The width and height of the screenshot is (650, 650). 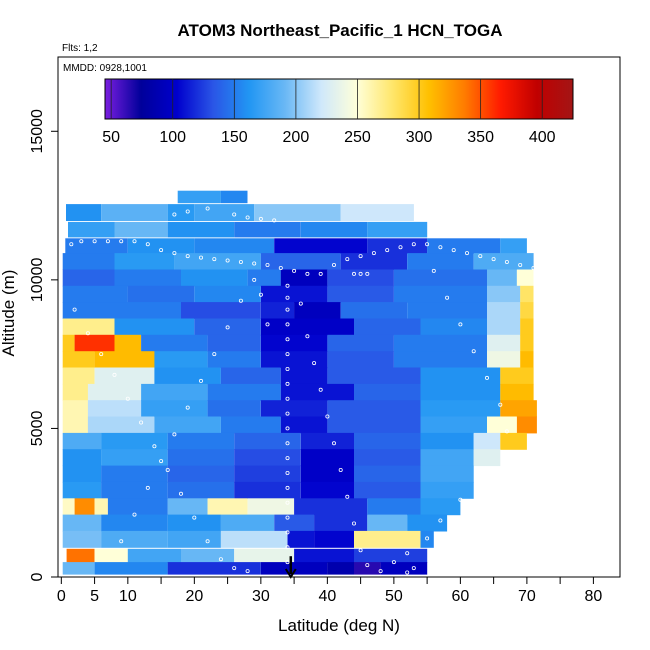 I want to click on x-tick-label: 10, so click(x=128, y=596).